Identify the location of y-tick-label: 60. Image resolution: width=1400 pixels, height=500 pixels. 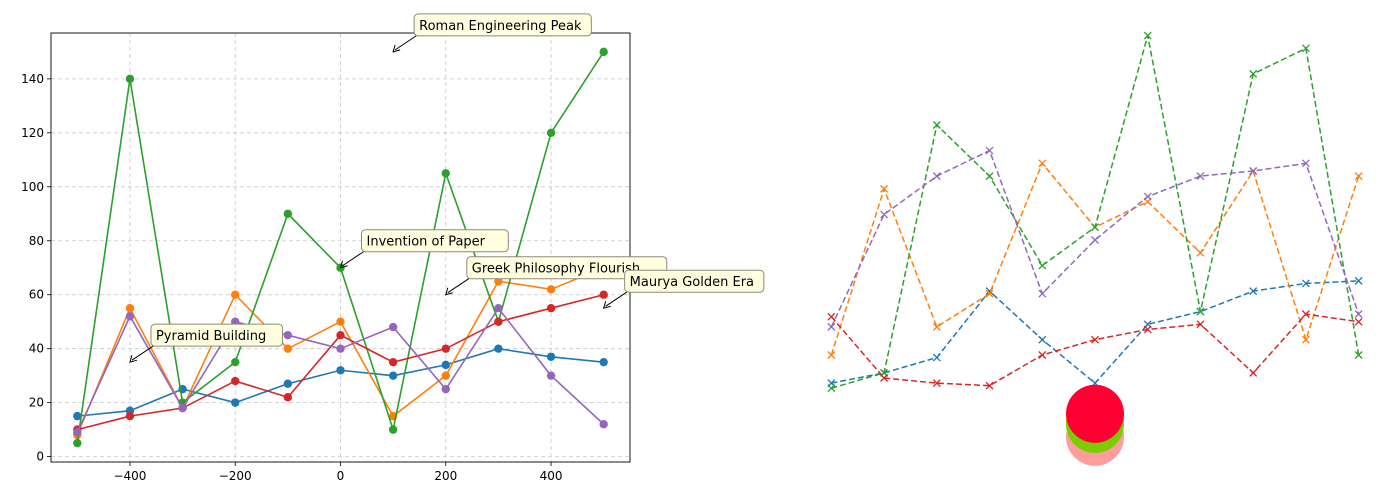
(36, 295).